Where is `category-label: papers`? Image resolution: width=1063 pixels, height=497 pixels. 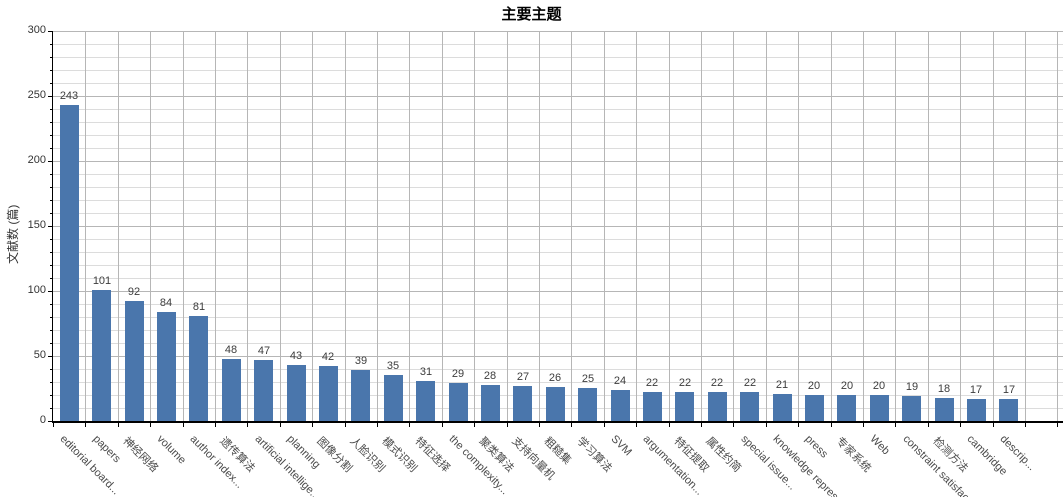 category-label: papers is located at coordinates (106, 449).